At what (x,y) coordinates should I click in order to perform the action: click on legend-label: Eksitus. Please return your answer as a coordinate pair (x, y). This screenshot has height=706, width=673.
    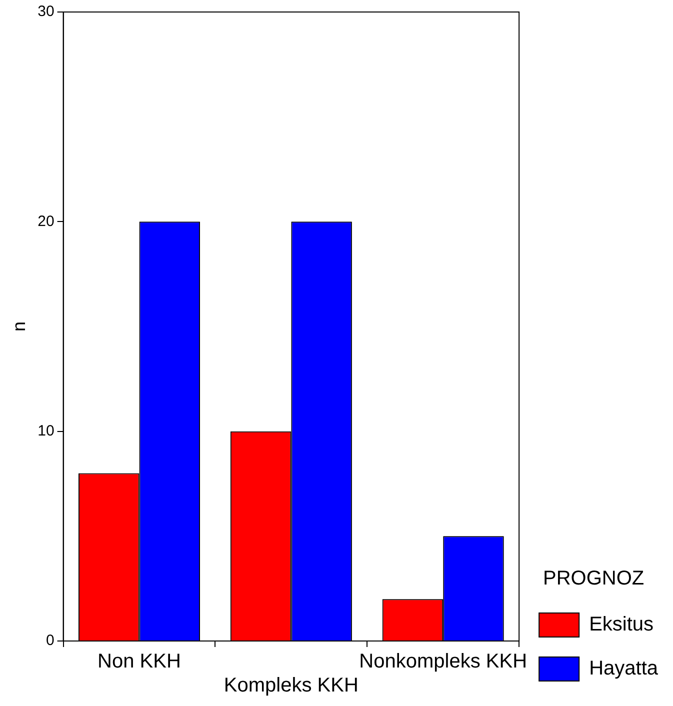
    Looking at the image, I should click on (621, 625).